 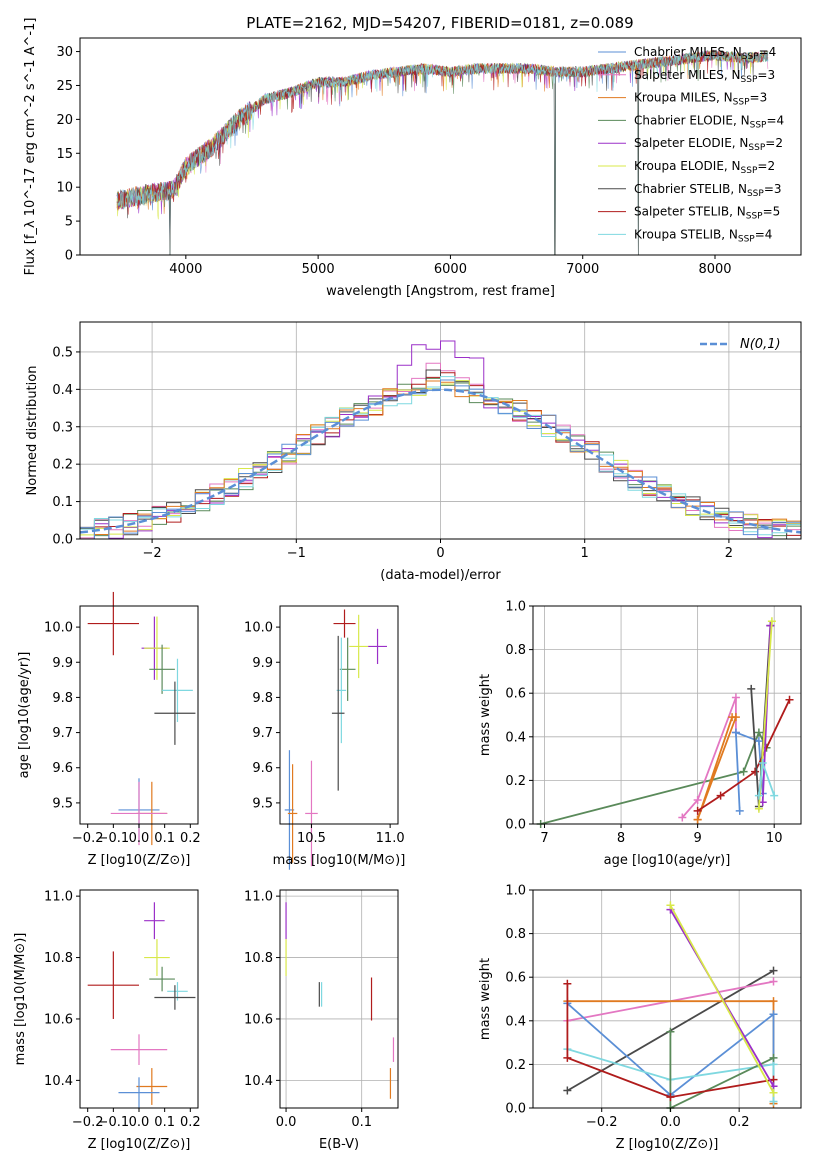 I want to click on y-tick-label: 1.0, so click(x=515, y=607).